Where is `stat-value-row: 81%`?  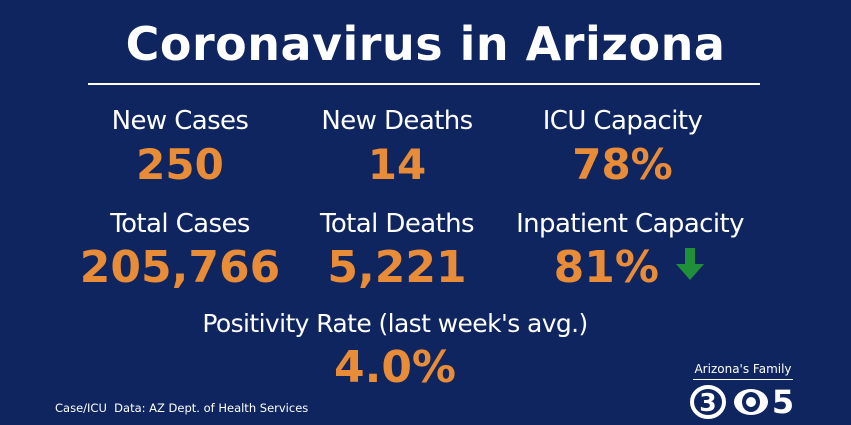
stat-value-row: 81% is located at coordinates (630, 268).